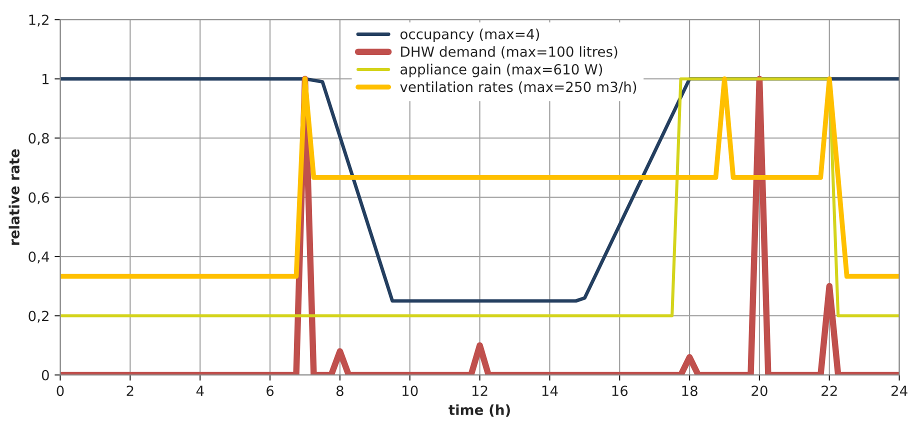 The height and width of the screenshot is (436, 913). What do you see at coordinates (45, 79) in the screenshot?
I see `y-tick-label: 1` at bounding box center [45, 79].